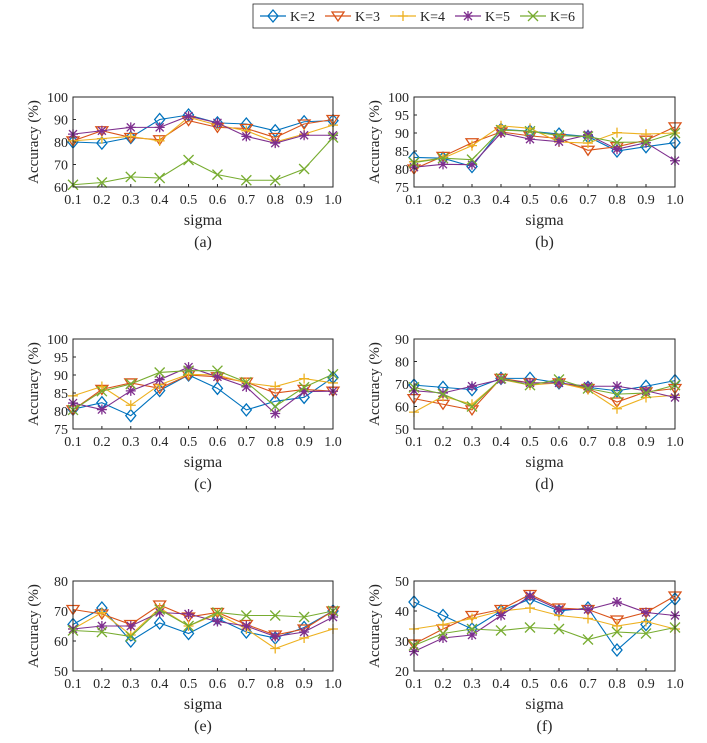  Describe the element at coordinates (367, 17) in the screenshot. I see `legend-label: K=3` at that location.